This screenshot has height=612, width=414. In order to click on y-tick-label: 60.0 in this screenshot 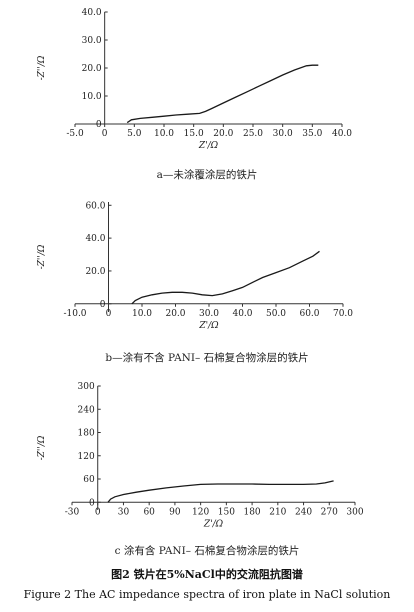, I will do `click(95, 206)`.